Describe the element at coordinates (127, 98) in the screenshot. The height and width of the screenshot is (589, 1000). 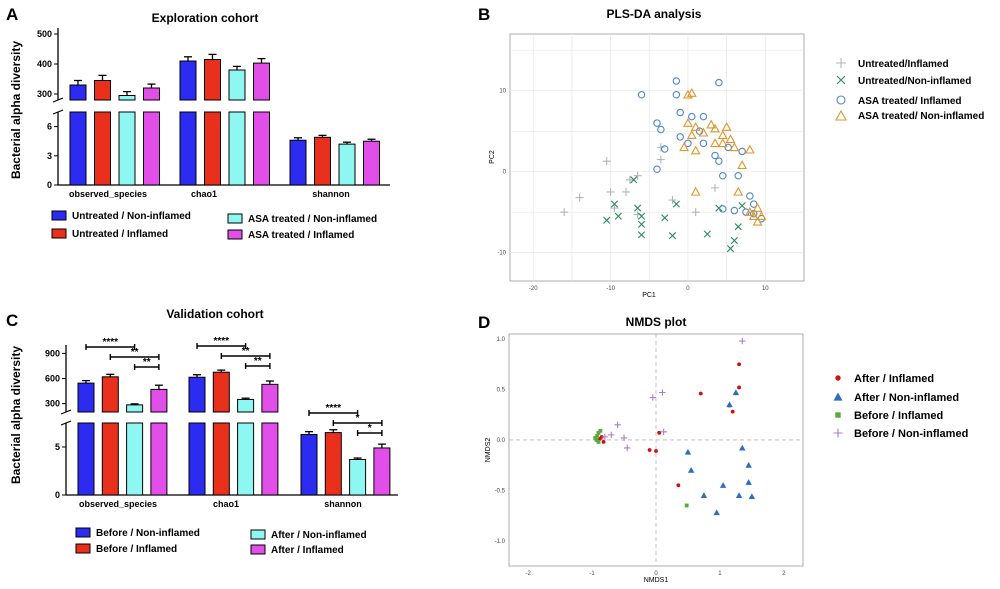
I see `a-bar-0-2-upper` at that location.